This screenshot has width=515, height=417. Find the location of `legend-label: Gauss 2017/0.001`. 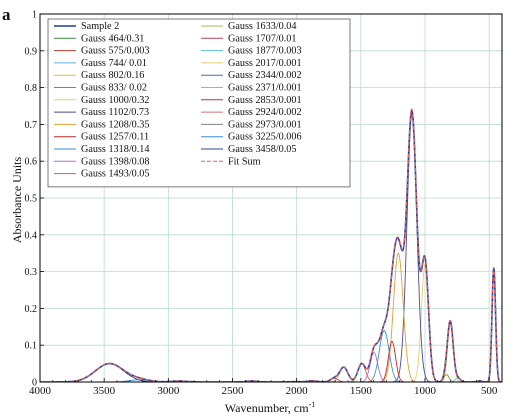

legend-label: Gauss 2017/0.001 is located at coordinates (265, 63).